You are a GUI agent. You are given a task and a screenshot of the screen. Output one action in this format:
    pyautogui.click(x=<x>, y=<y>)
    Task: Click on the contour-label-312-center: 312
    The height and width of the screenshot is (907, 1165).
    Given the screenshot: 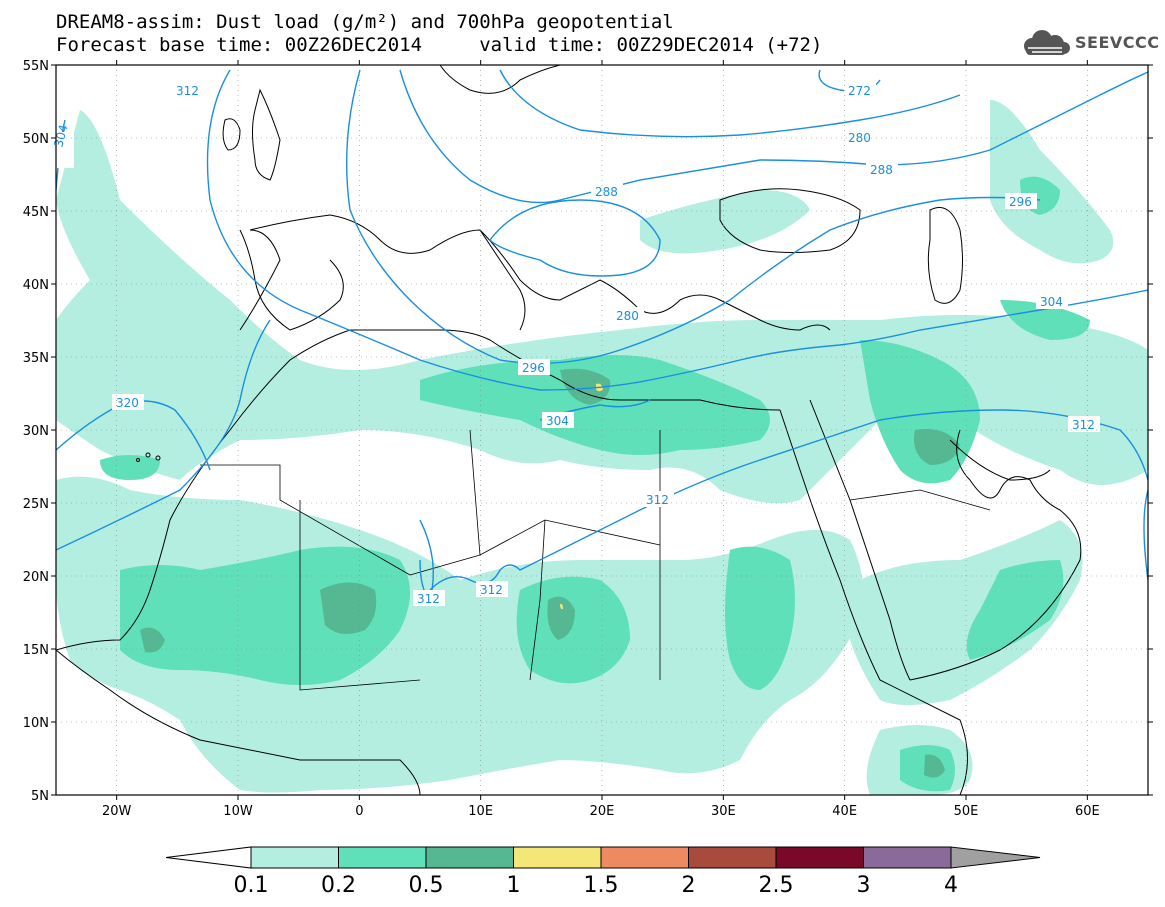 What is the action you would take?
    pyautogui.click(x=658, y=499)
    